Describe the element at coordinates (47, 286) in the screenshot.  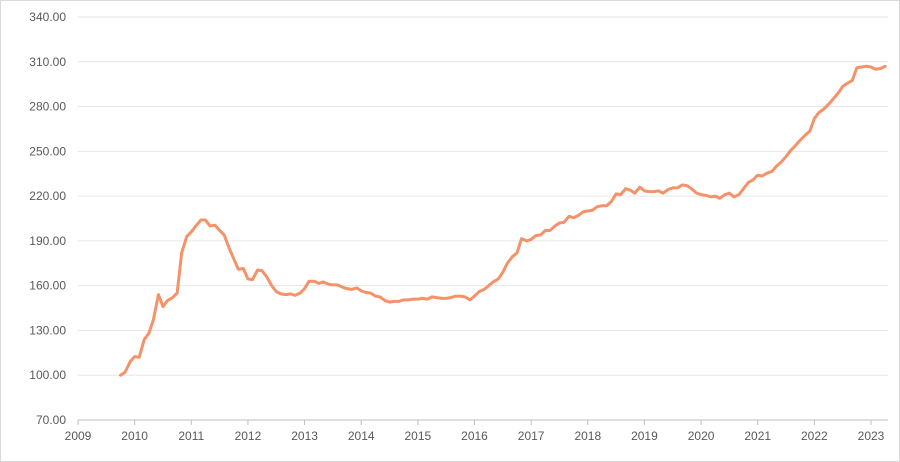
I see `y-tick-label: 160.00` at that location.